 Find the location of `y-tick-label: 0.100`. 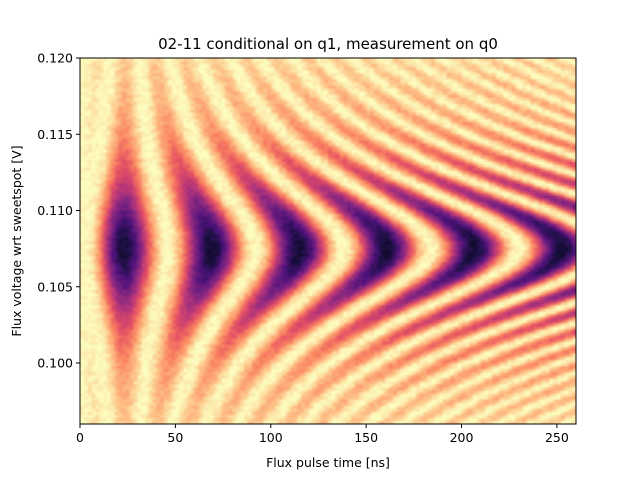

y-tick-label: 0.100 is located at coordinates (55, 363).